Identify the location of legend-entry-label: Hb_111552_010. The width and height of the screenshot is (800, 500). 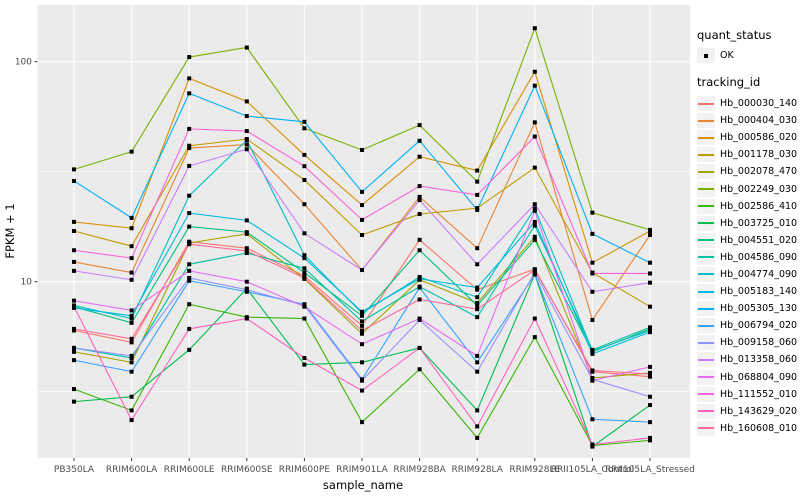
(759, 394).